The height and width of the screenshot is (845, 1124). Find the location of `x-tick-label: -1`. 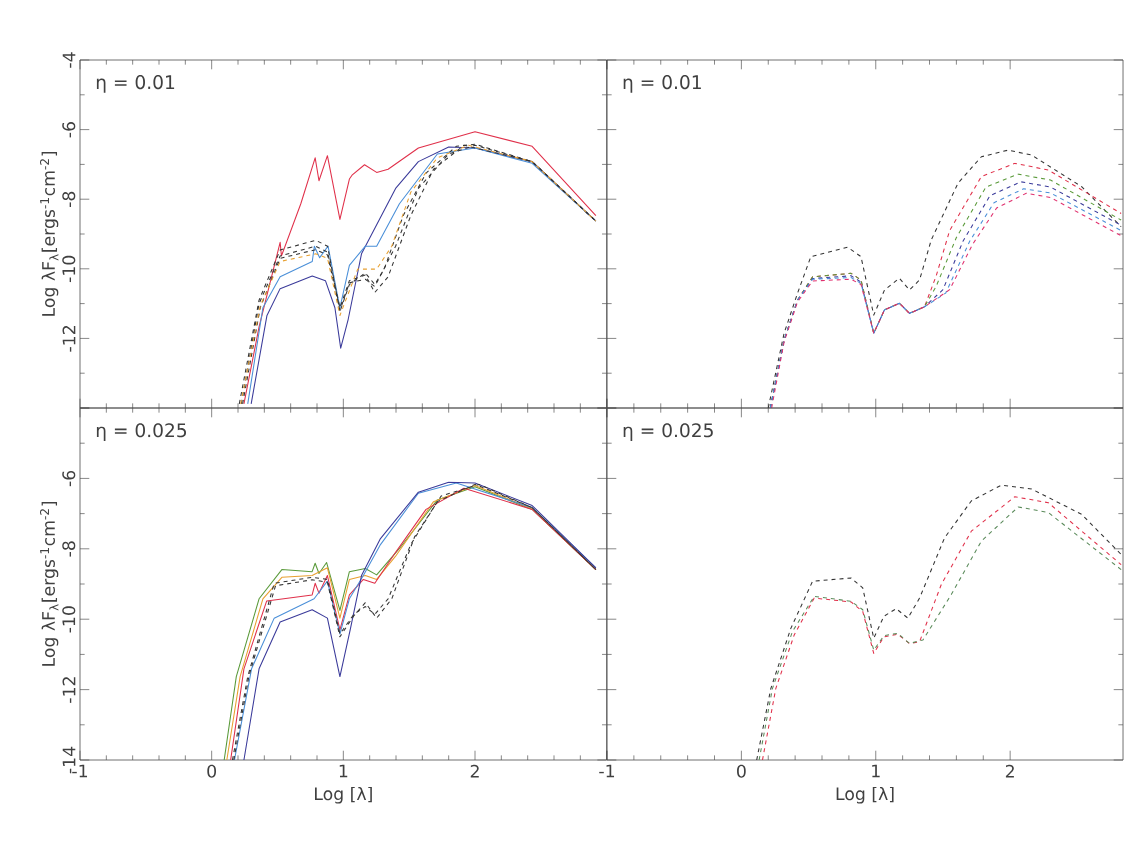

x-tick-label: -1 is located at coordinates (607, 771).